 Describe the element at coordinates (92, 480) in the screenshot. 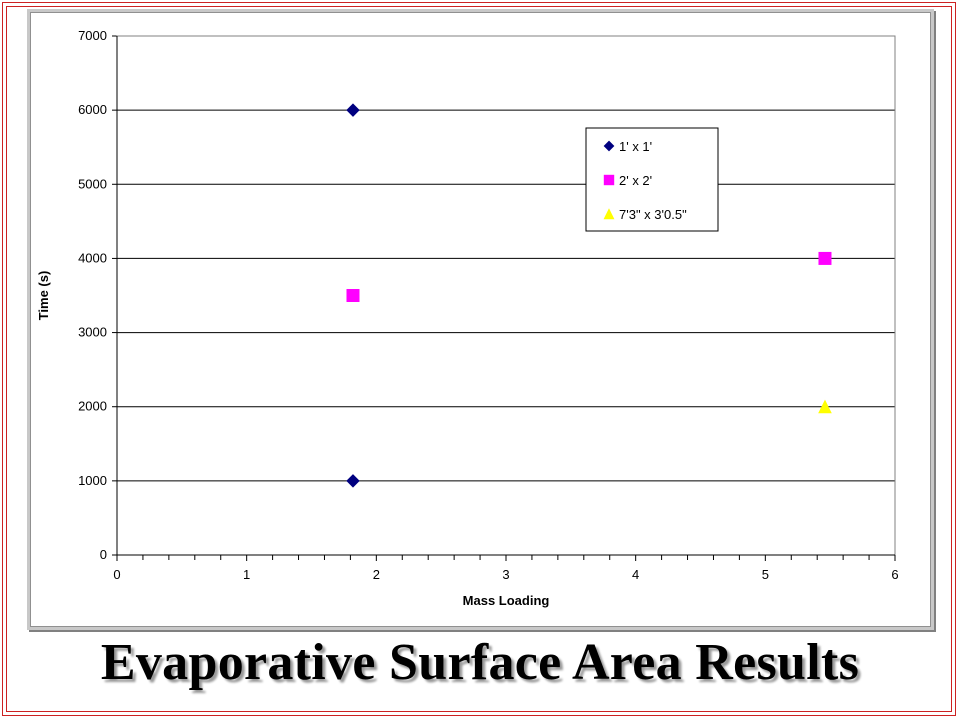

I see `y-tick-label: 1000` at that location.